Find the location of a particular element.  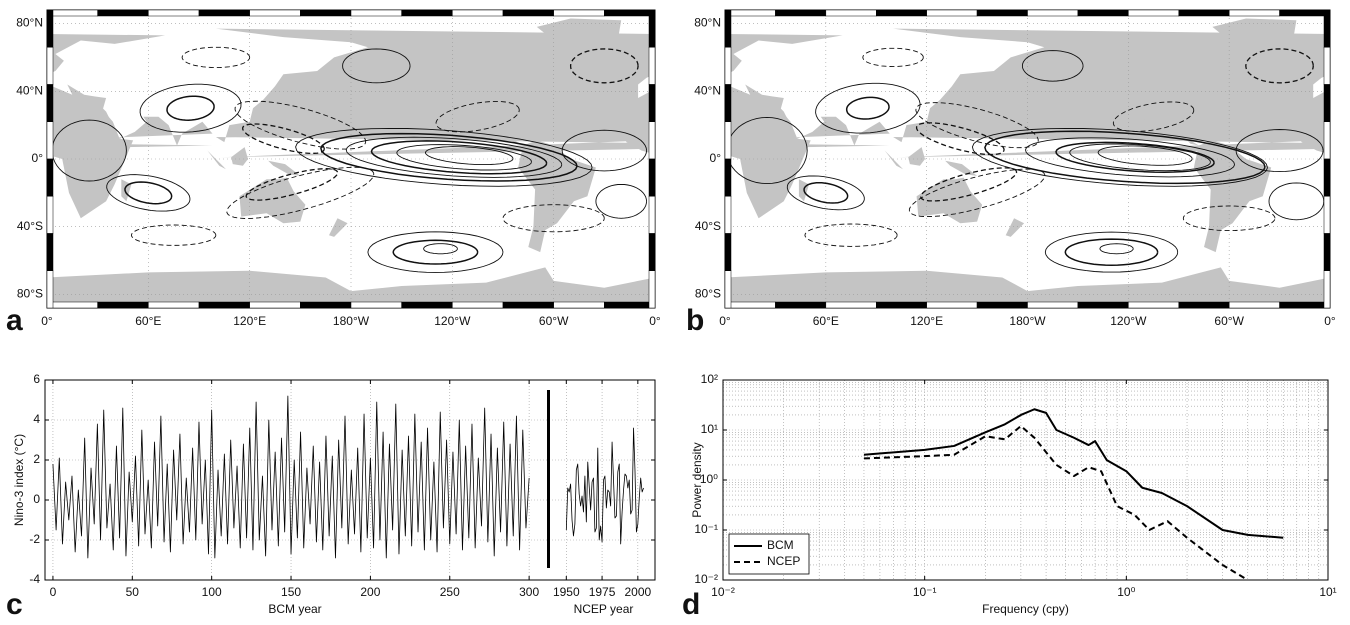

y-tick-label: 10¹ is located at coordinates (709, 429).